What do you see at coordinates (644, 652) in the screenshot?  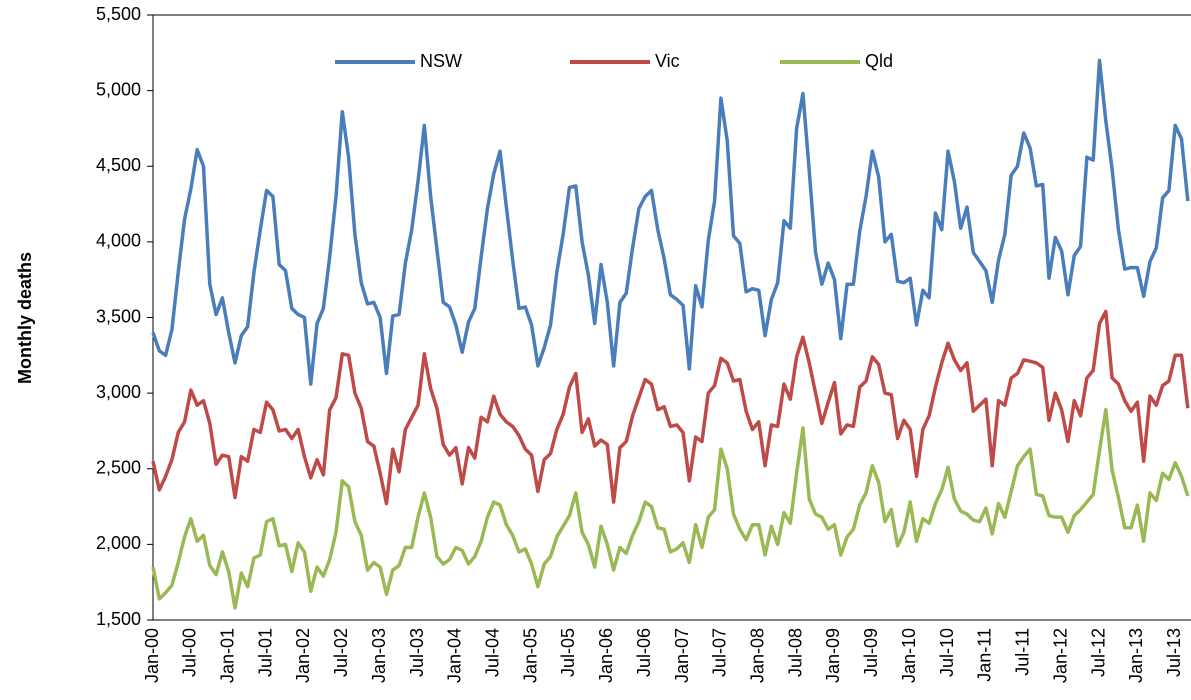 I see `x-tick-label: Jul-06` at bounding box center [644, 652].